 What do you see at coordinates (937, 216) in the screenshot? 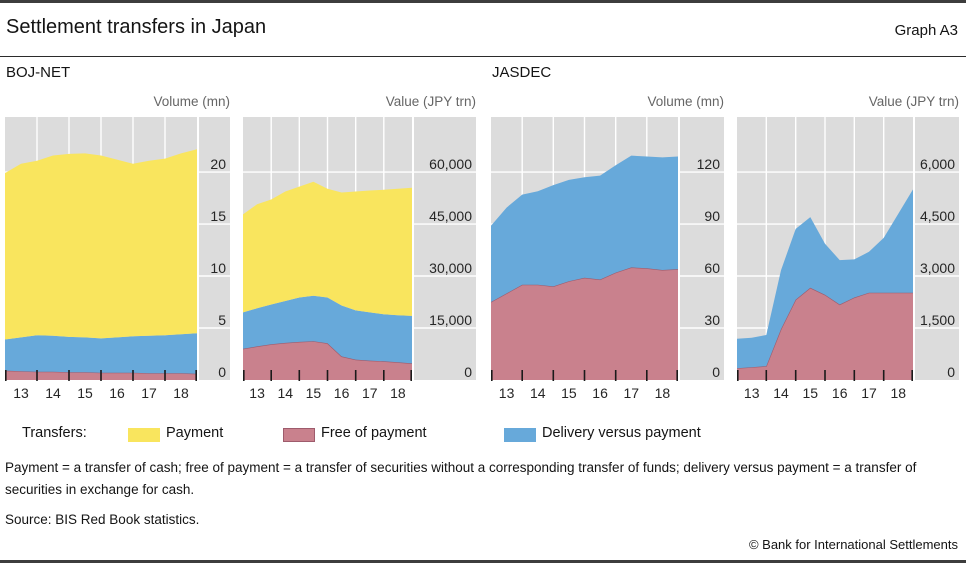
I see `y-tick-label: 4,500` at bounding box center [937, 216].